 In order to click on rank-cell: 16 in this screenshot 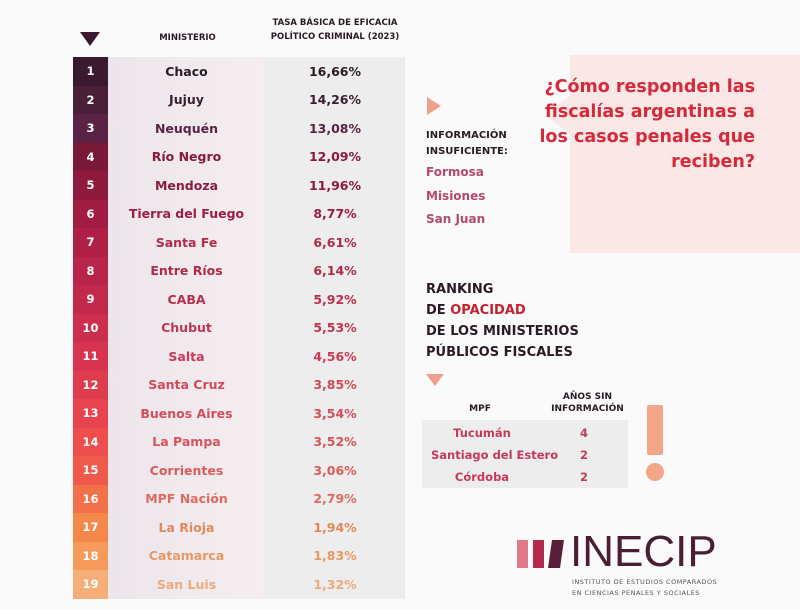, I will do `click(90, 498)`.